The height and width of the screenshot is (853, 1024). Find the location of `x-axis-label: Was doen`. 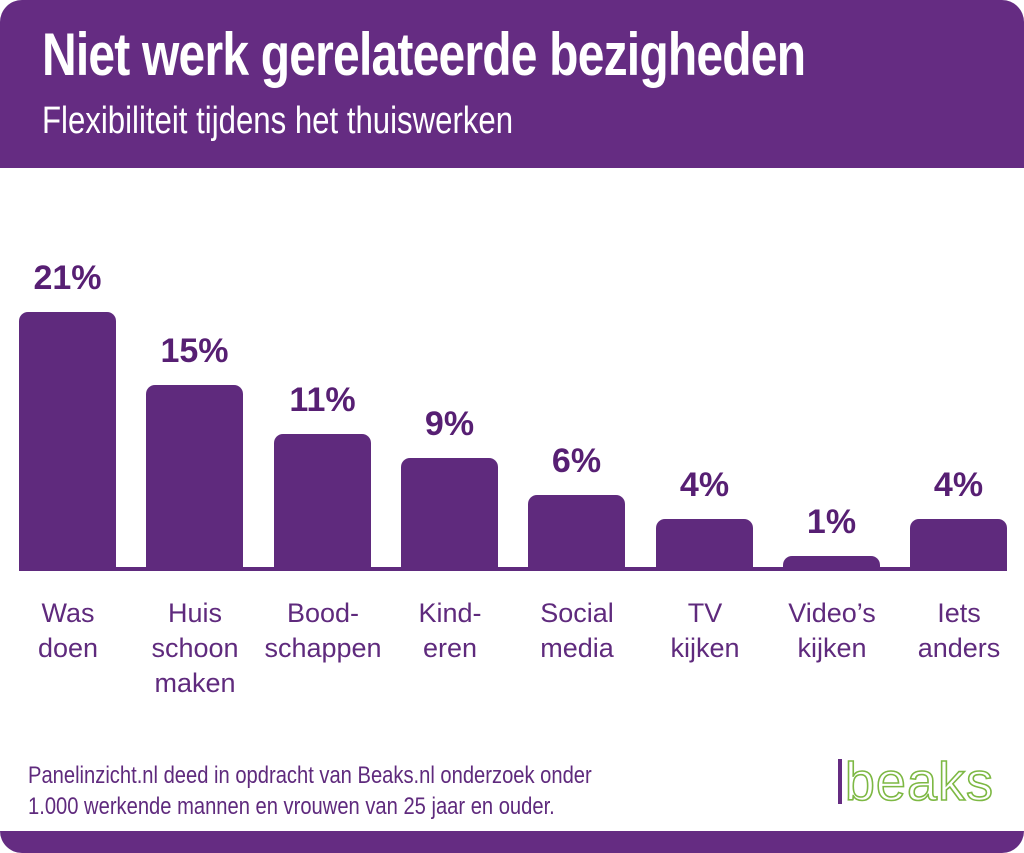

x-axis-label: Was doen is located at coordinates (68, 630).